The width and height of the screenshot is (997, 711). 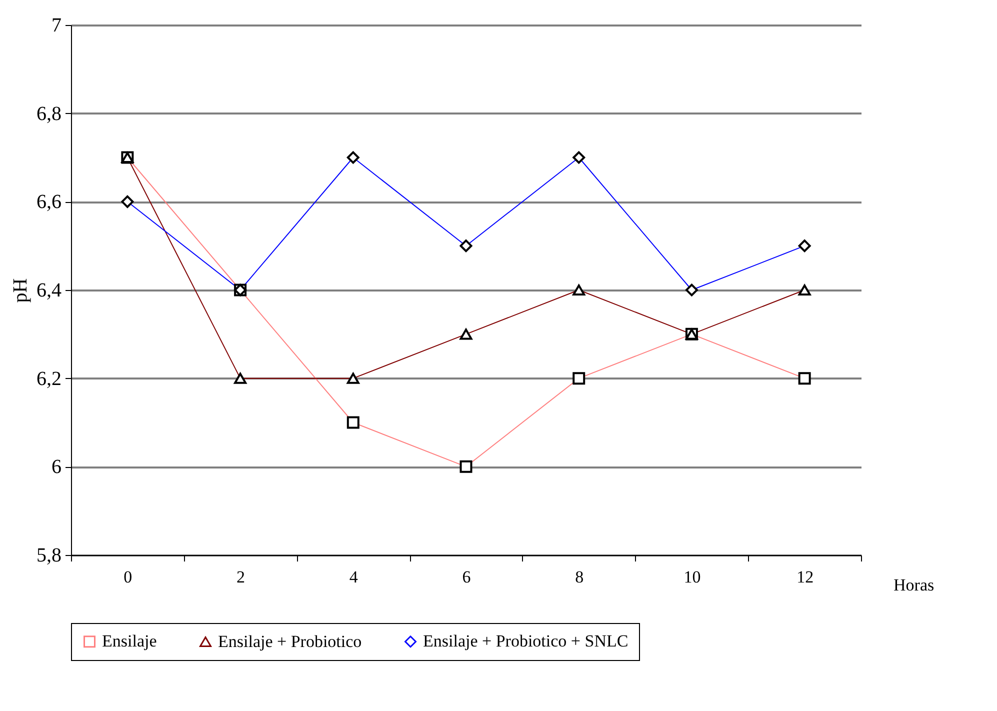 I want to click on legend-label: Ensilaje, so click(x=129, y=641).